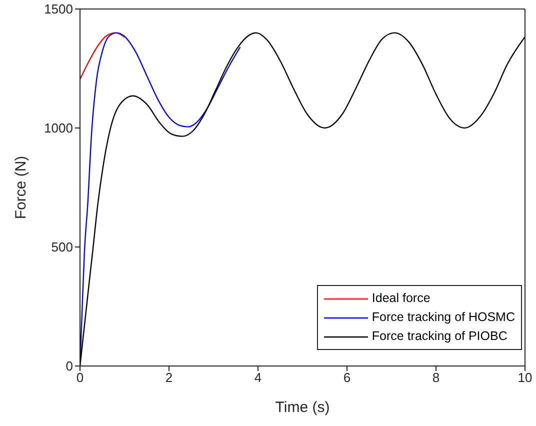 This screenshot has width=536, height=426. Describe the element at coordinates (62, 247) in the screenshot. I see `y-tick-label: 500` at that location.